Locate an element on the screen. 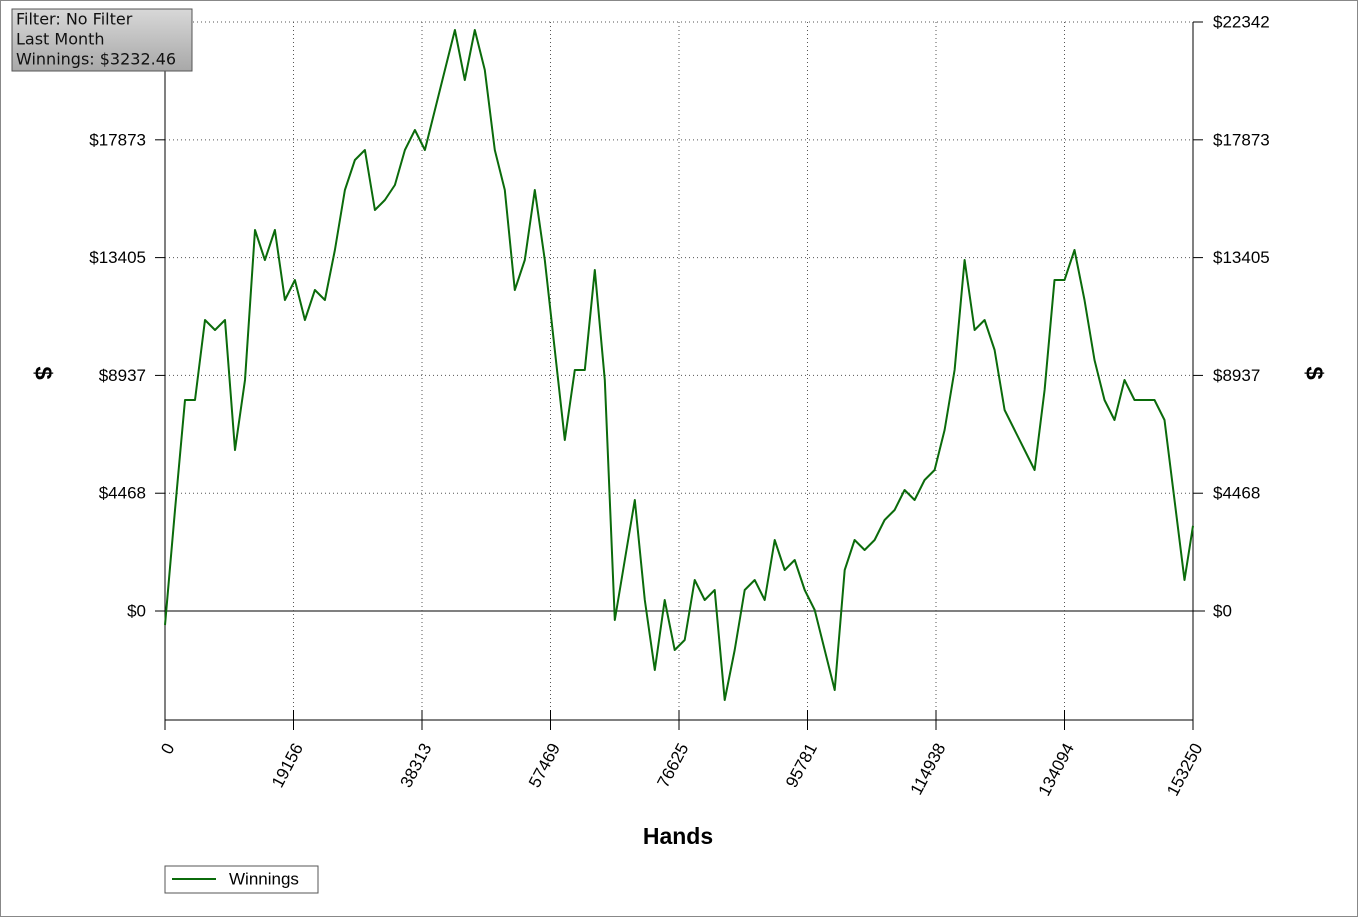 This screenshot has width=1358, height=917. y-tick-label: $0 is located at coordinates (136, 610).